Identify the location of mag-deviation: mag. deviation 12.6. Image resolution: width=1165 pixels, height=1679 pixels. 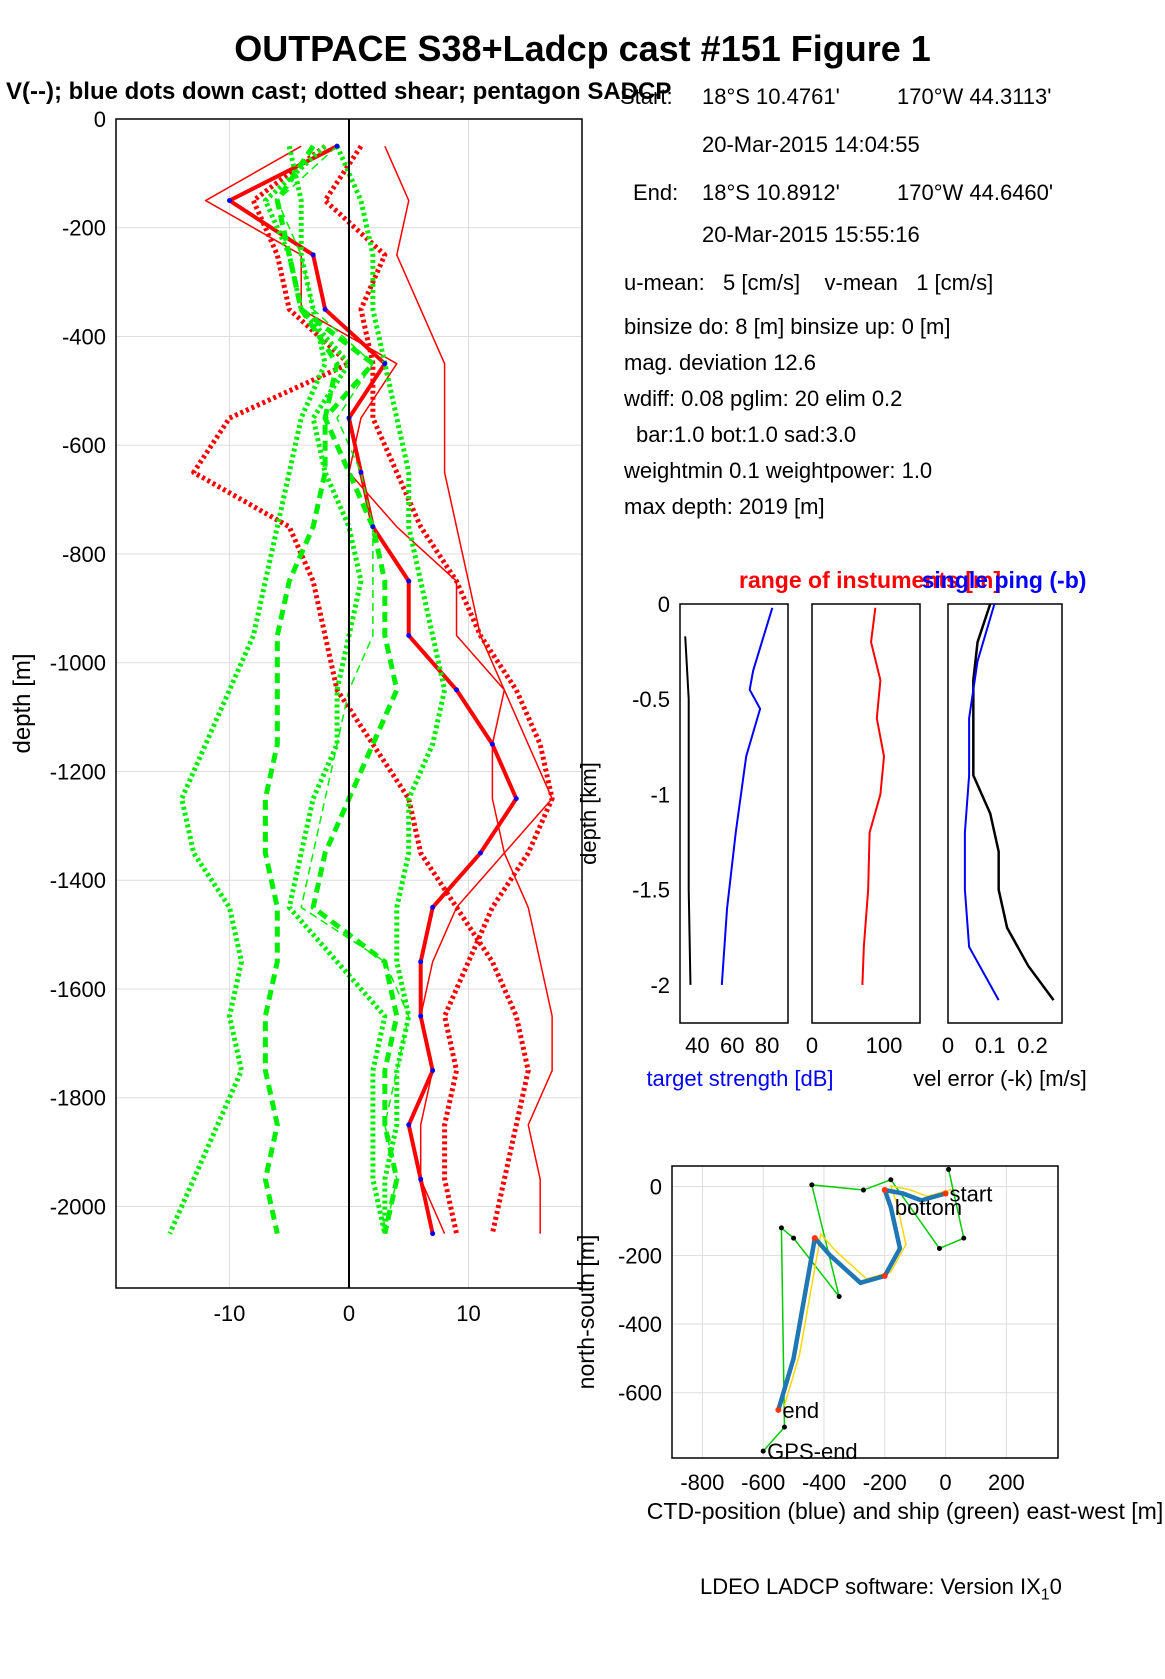
(720, 362).